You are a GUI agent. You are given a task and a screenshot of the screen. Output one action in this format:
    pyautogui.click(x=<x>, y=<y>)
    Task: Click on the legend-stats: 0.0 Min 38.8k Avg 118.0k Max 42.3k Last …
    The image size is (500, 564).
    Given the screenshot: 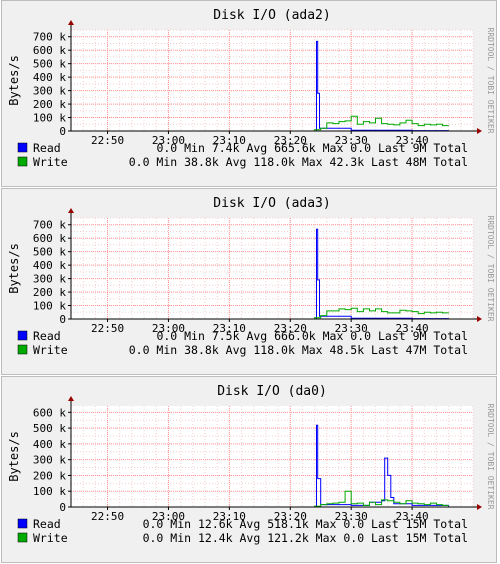 What is the action you would take?
    pyautogui.click(x=298, y=162)
    